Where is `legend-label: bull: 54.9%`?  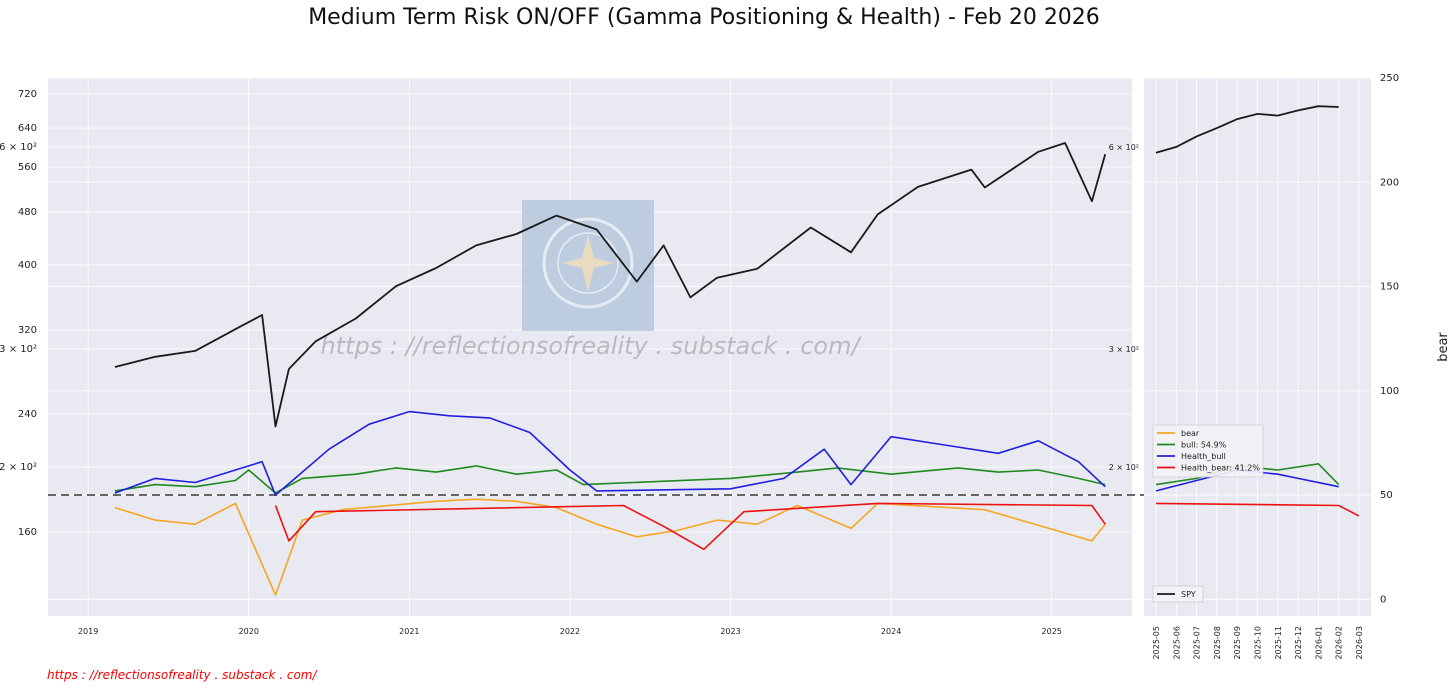 legend-label: bull: 54.9% is located at coordinates (1204, 445).